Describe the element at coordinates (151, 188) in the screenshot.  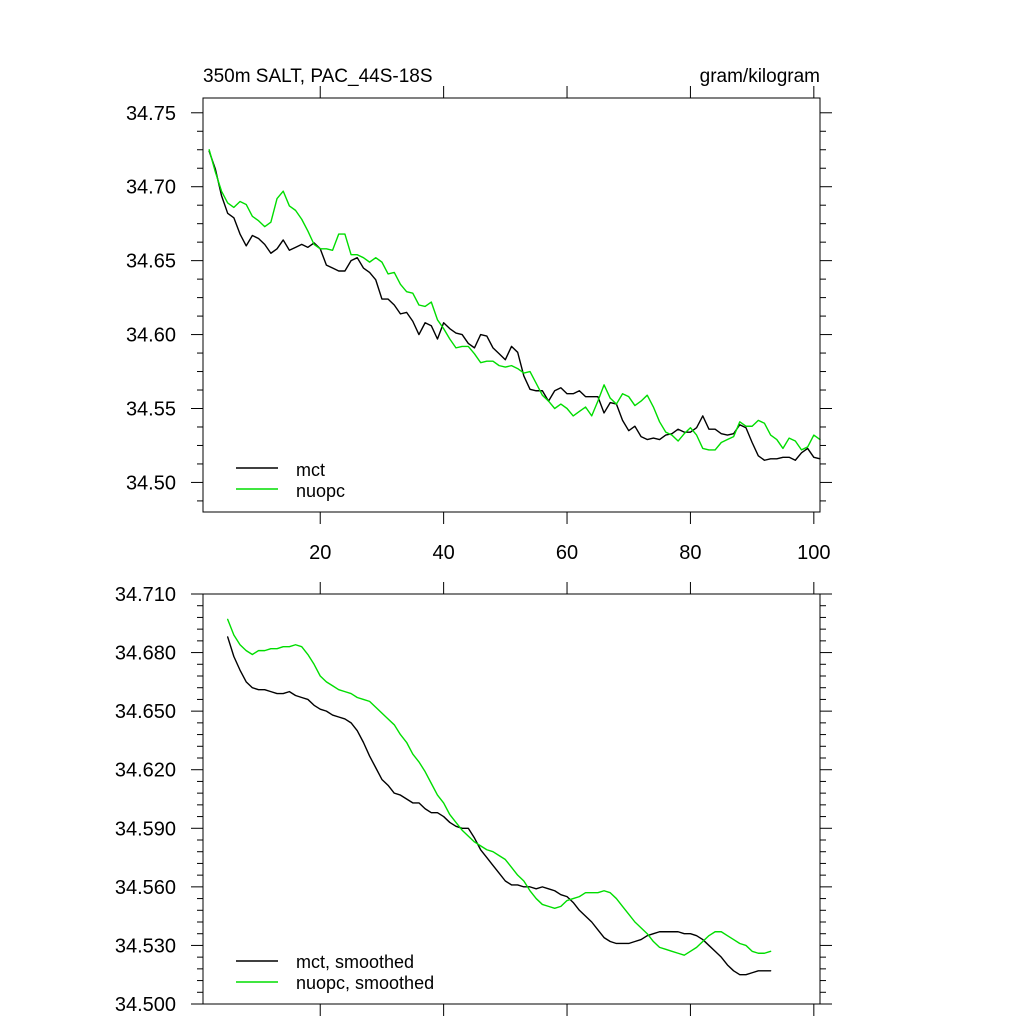
I see `y-tick-label: 34.70` at that location.